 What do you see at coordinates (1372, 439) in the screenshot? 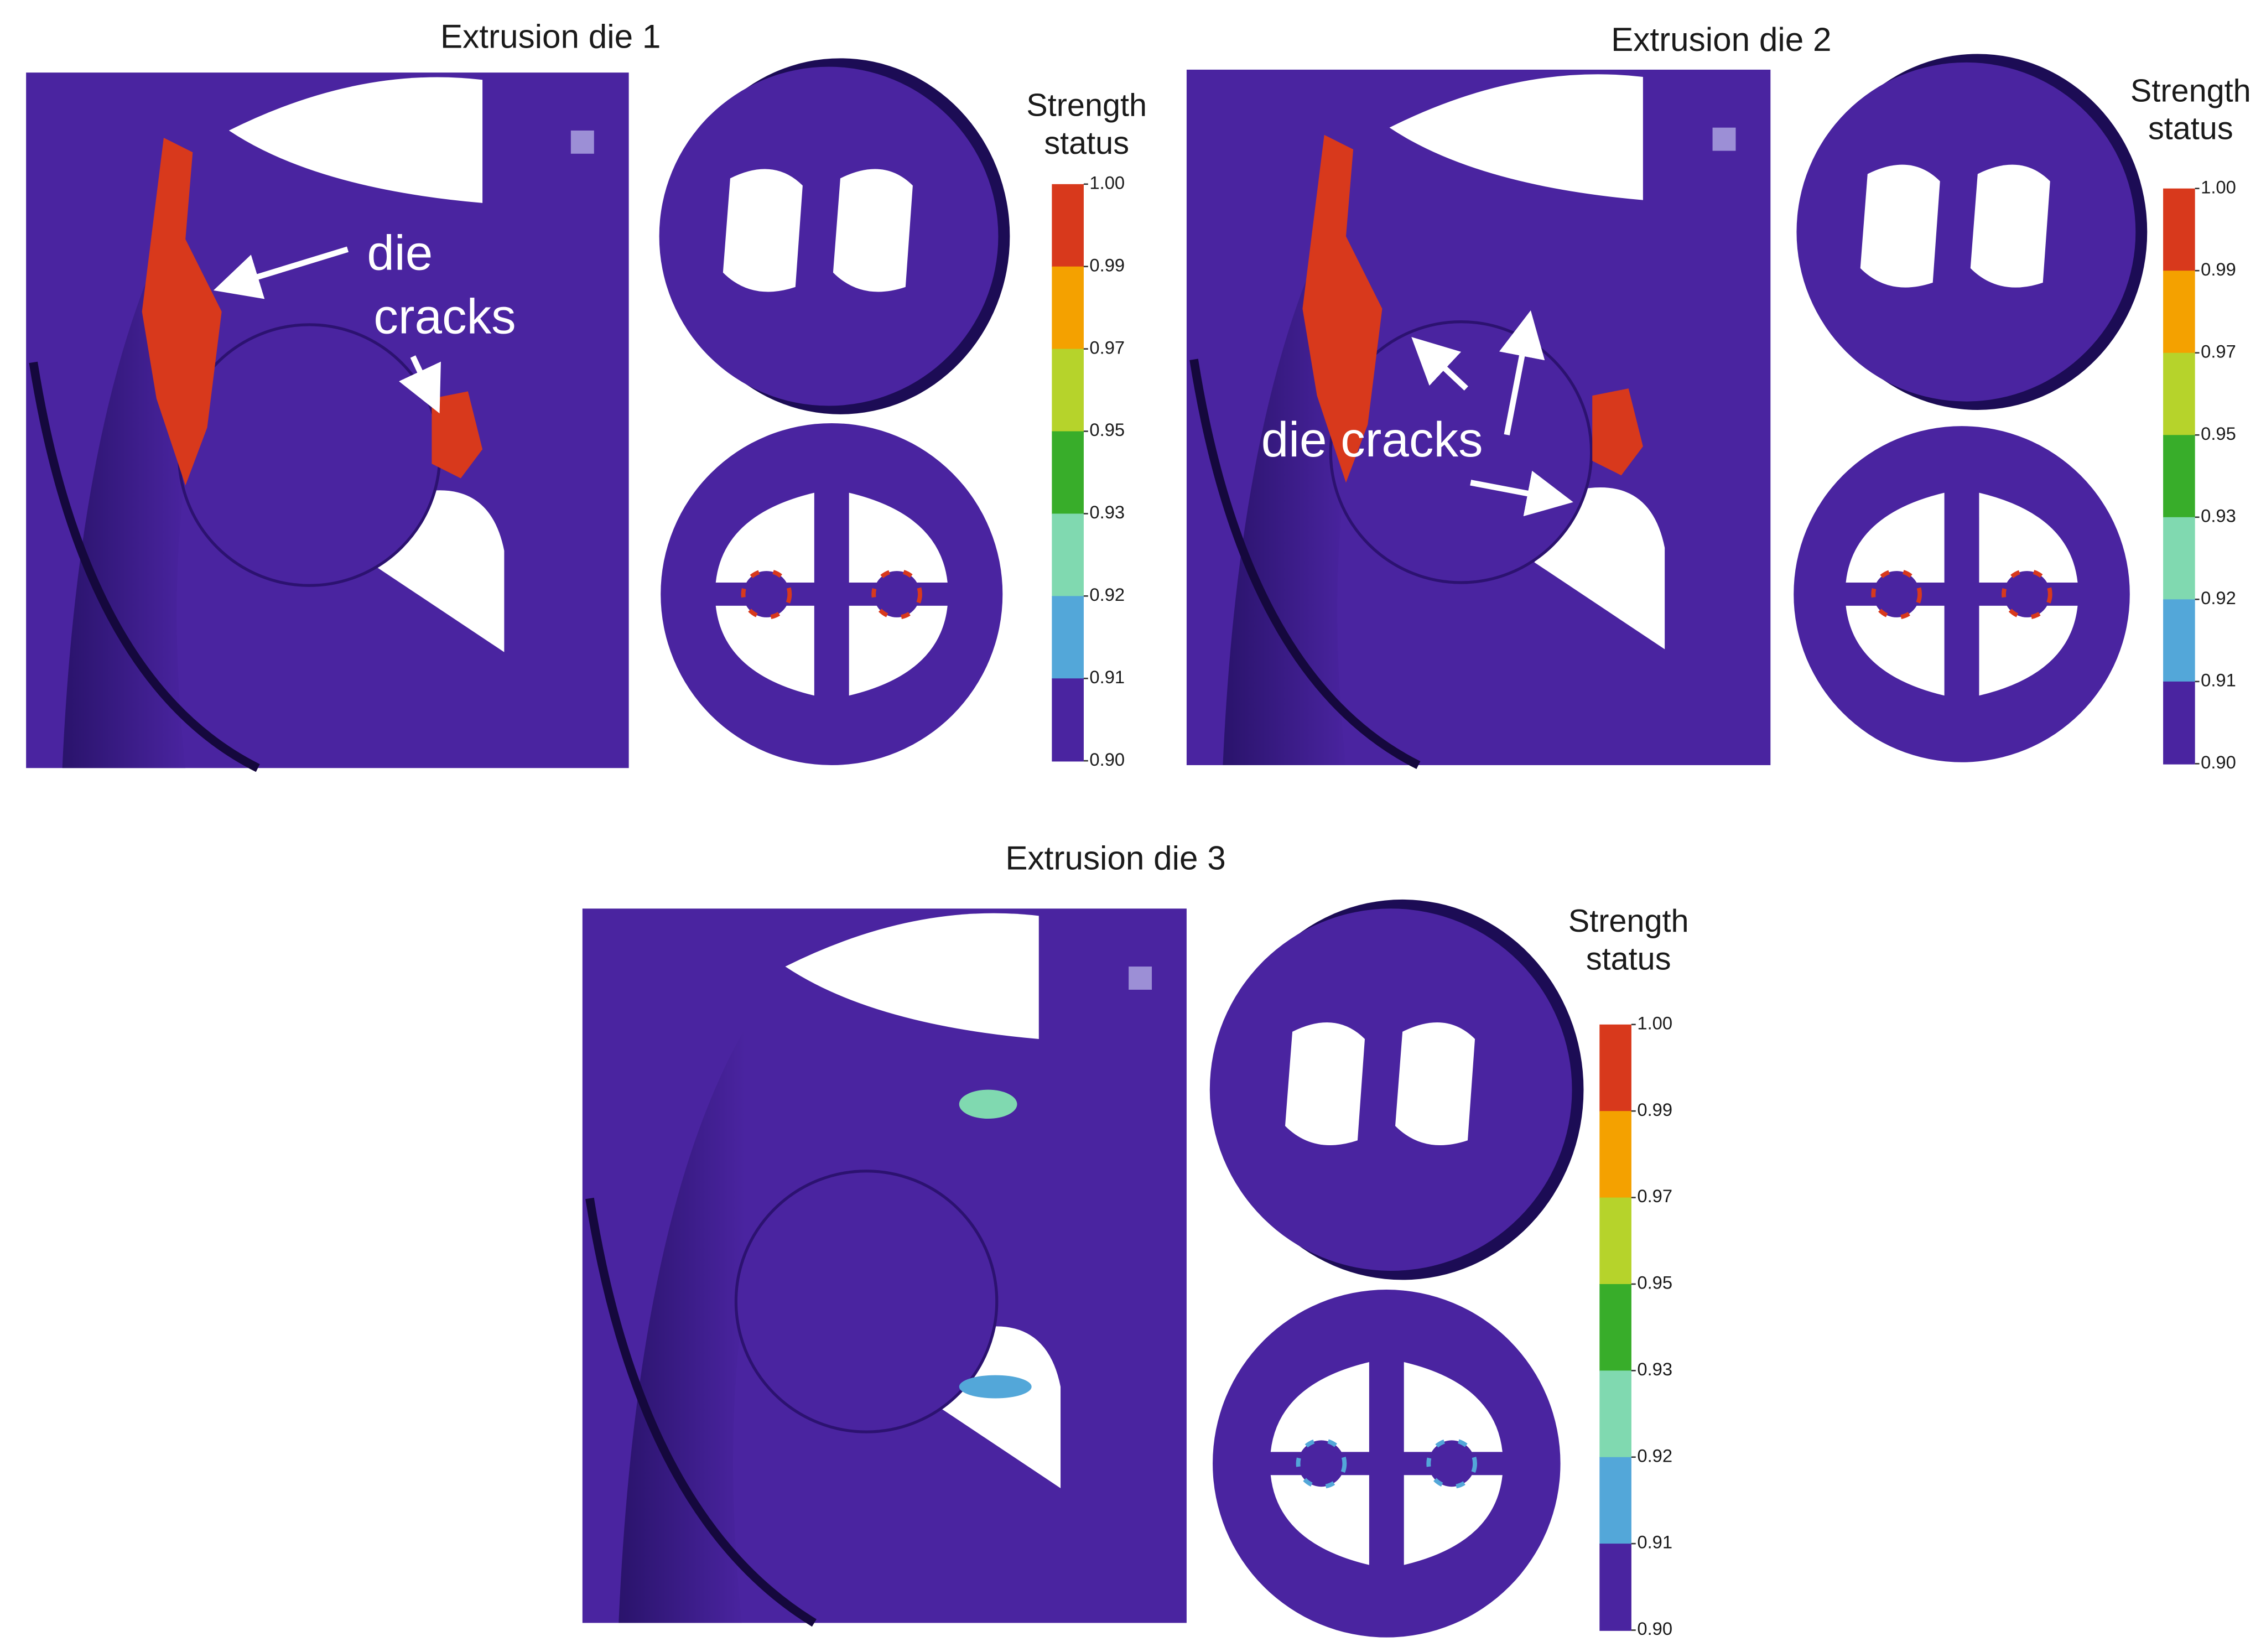
I see `annotation: die cracks` at bounding box center [1372, 439].